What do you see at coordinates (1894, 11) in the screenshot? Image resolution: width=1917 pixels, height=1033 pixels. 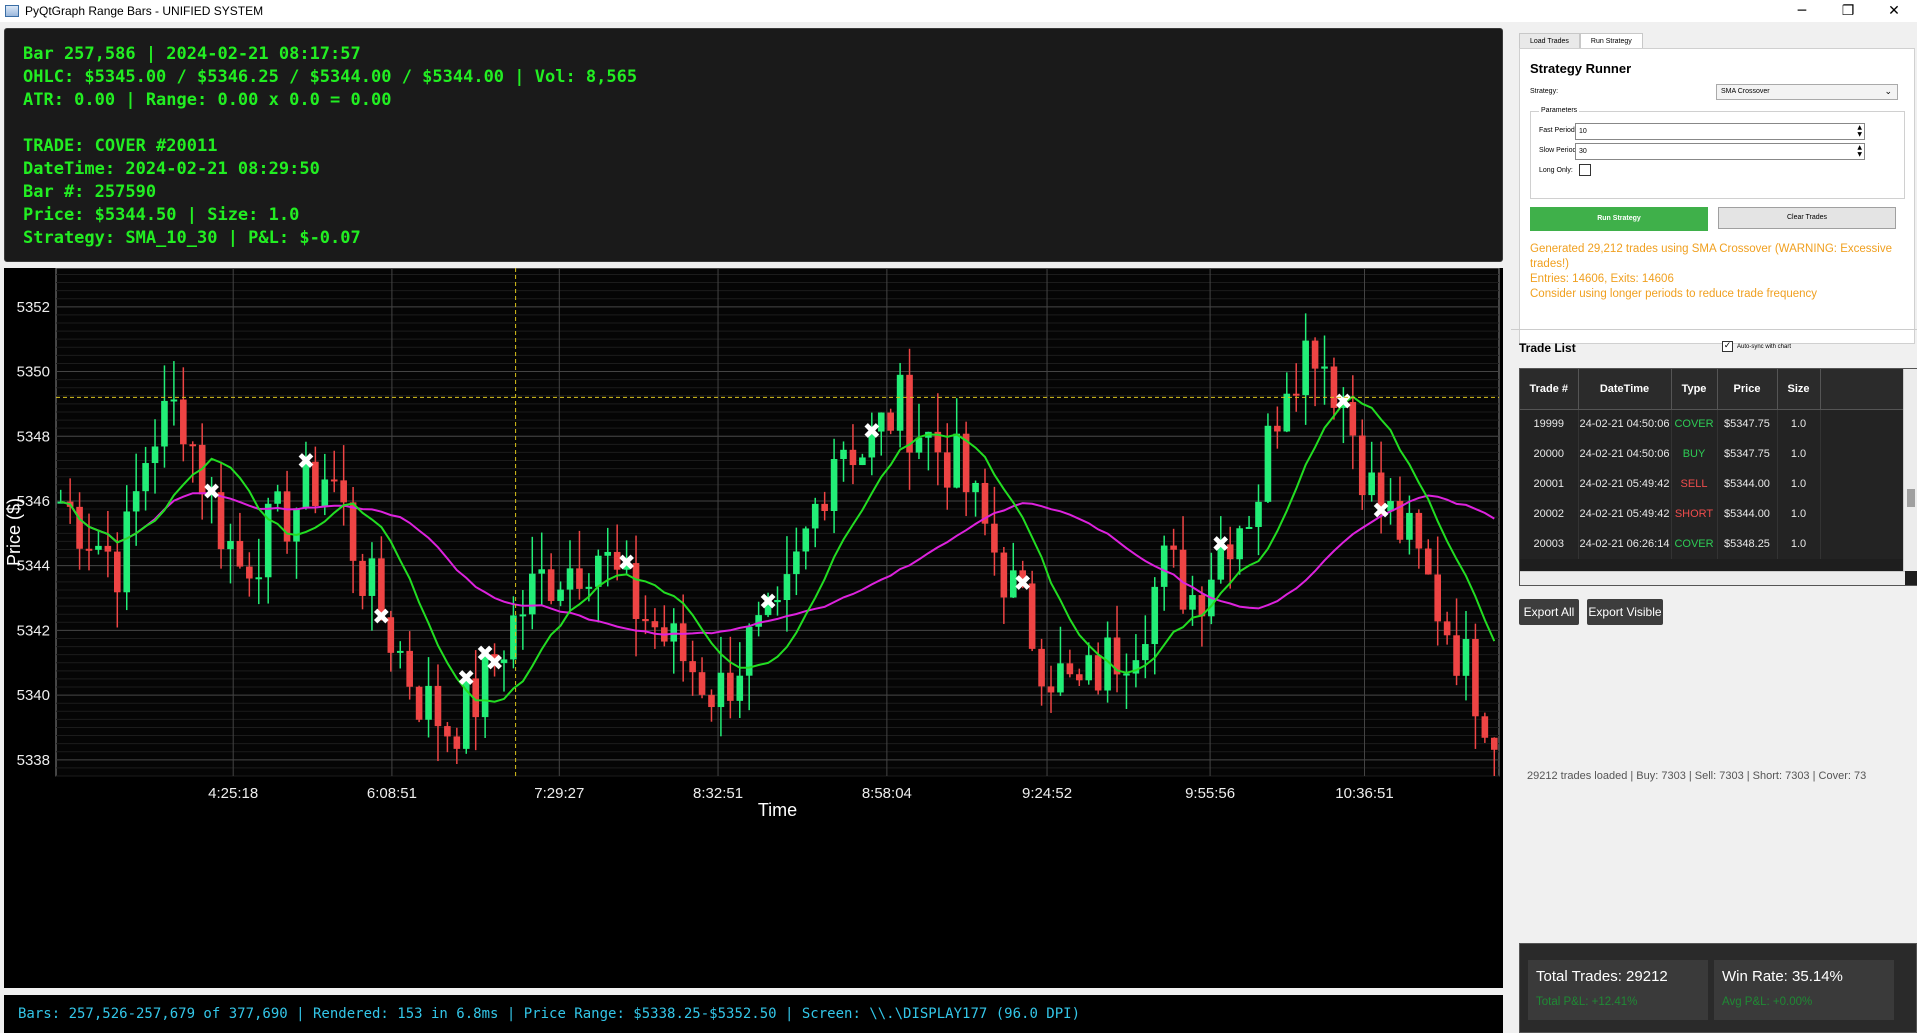 I see `close-icon: ✕` at bounding box center [1894, 11].